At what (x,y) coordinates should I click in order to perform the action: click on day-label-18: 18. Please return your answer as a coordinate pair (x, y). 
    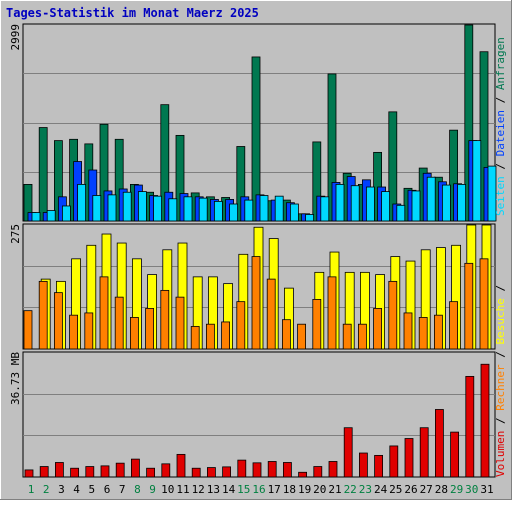
    Looking at the image, I should click on (289, 489).